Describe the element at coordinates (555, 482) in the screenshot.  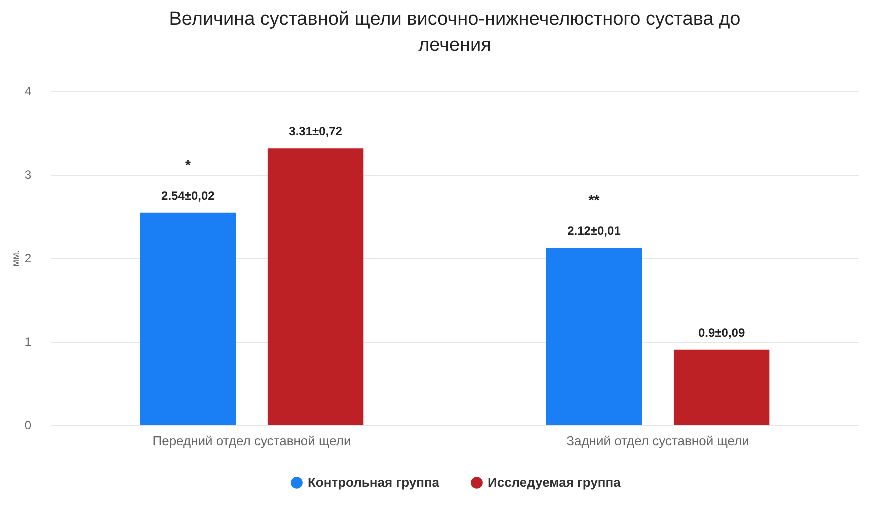
I see `legend-label: Исследуемая группа` at that location.